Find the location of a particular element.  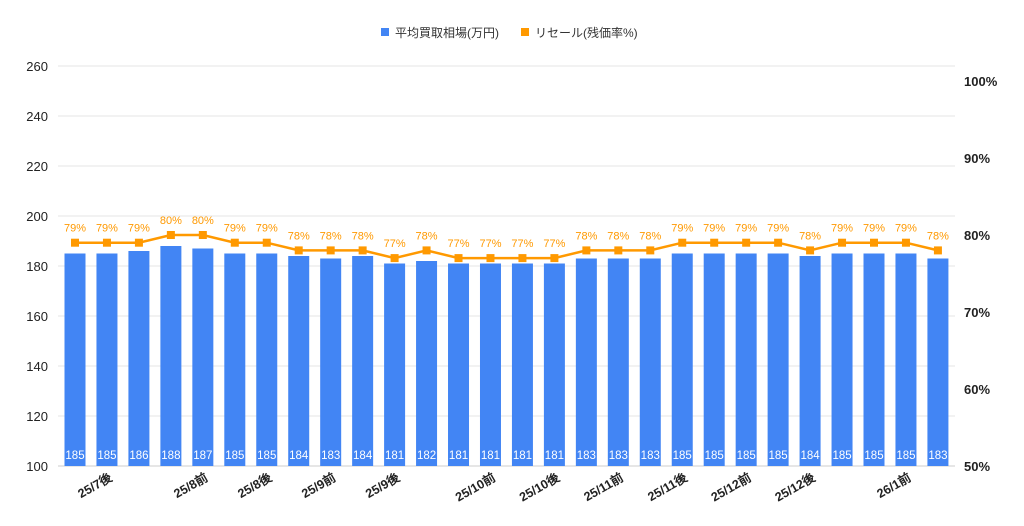

left-tick-label: 120 is located at coordinates (37, 416).